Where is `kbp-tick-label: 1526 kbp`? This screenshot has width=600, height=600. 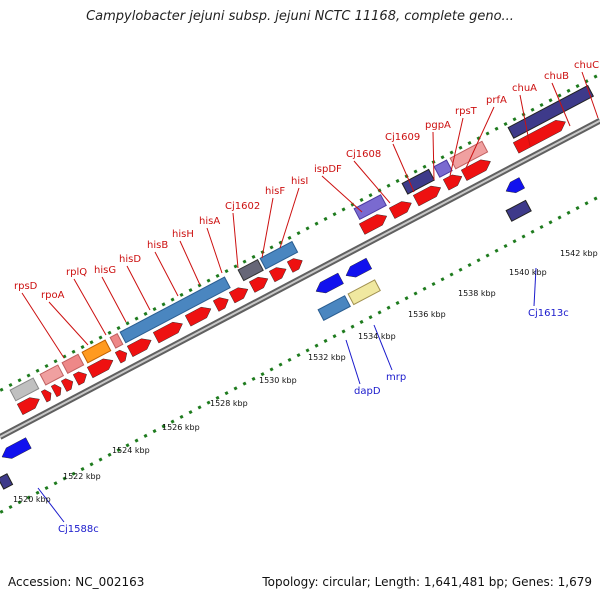
kbp-tick-label: 1526 kbp is located at coordinates (181, 427).